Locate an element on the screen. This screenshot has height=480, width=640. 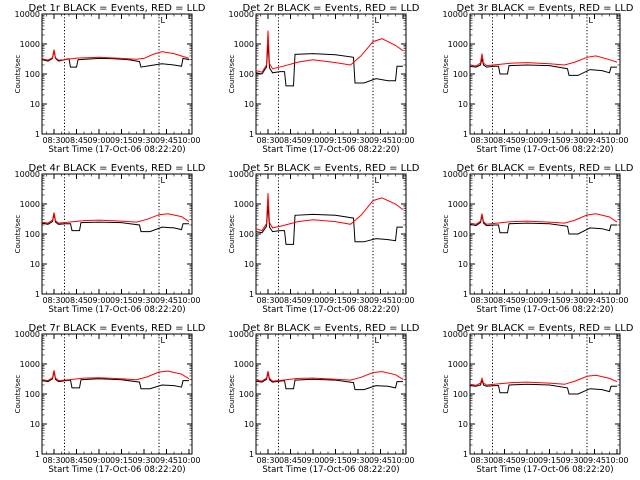
panel-title: Det 1r BLACK = Events, RED = LLD is located at coordinates (117, 8).